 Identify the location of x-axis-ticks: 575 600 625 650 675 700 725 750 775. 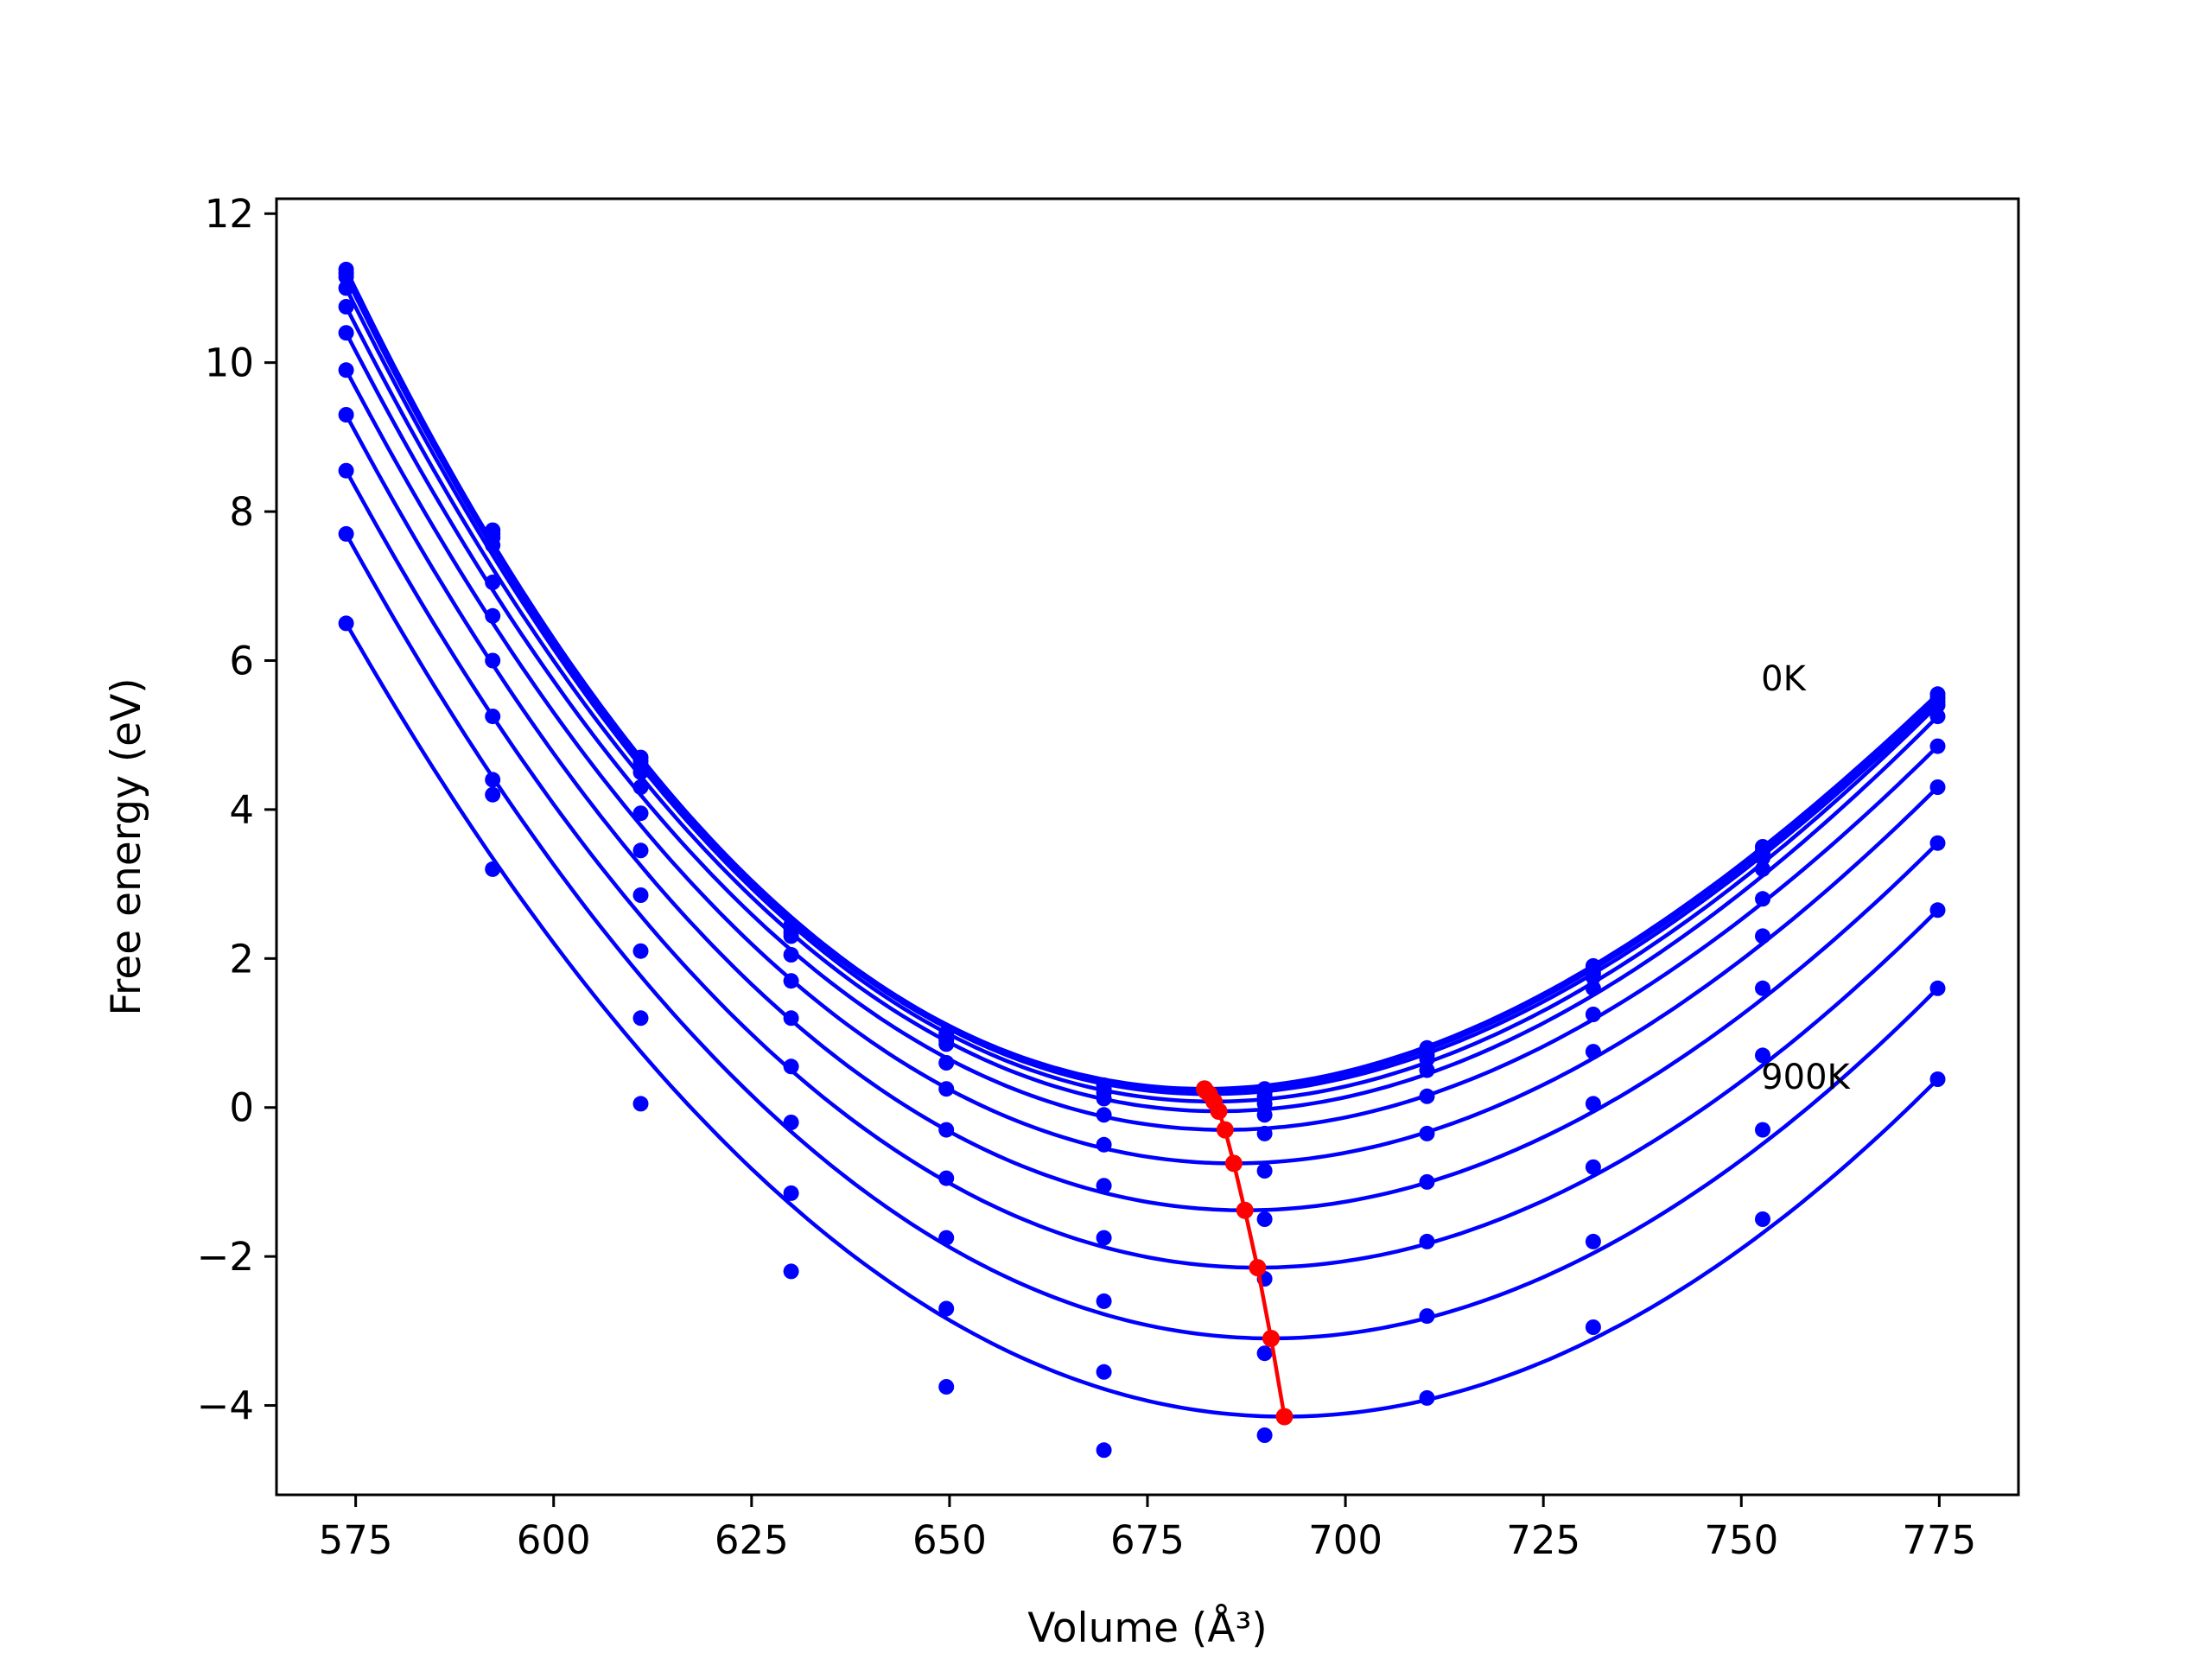
(1147, 1529).